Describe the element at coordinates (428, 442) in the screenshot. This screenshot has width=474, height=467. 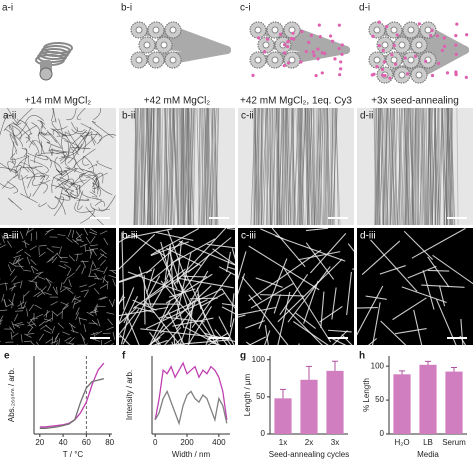
I see `x-tick-label: LB` at that location.